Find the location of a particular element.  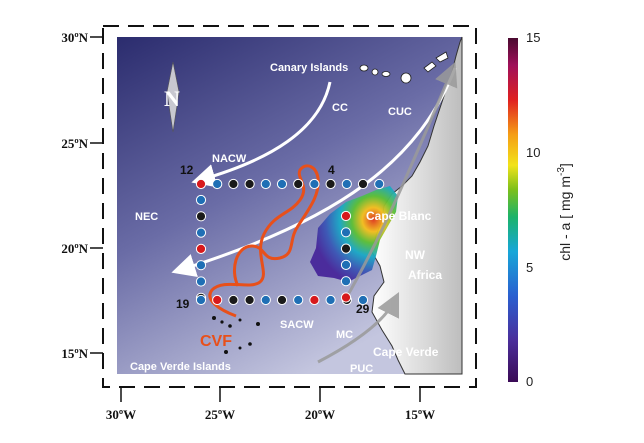

label-nacw: NACW is located at coordinates (229, 159).